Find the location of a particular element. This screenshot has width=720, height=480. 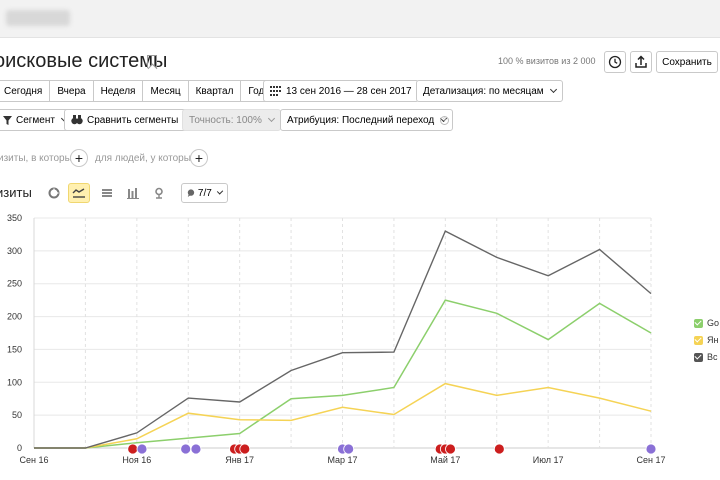

attribution-label: Атрибуция: Последний переход is located at coordinates (361, 120).